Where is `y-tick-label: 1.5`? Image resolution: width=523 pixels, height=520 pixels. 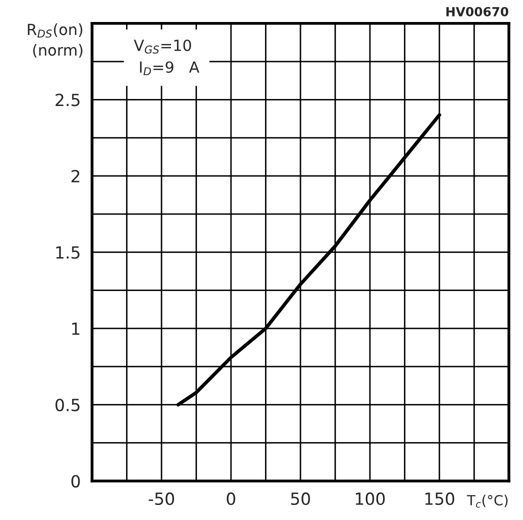 y-tick-label: 1.5 is located at coordinates (68, 252).